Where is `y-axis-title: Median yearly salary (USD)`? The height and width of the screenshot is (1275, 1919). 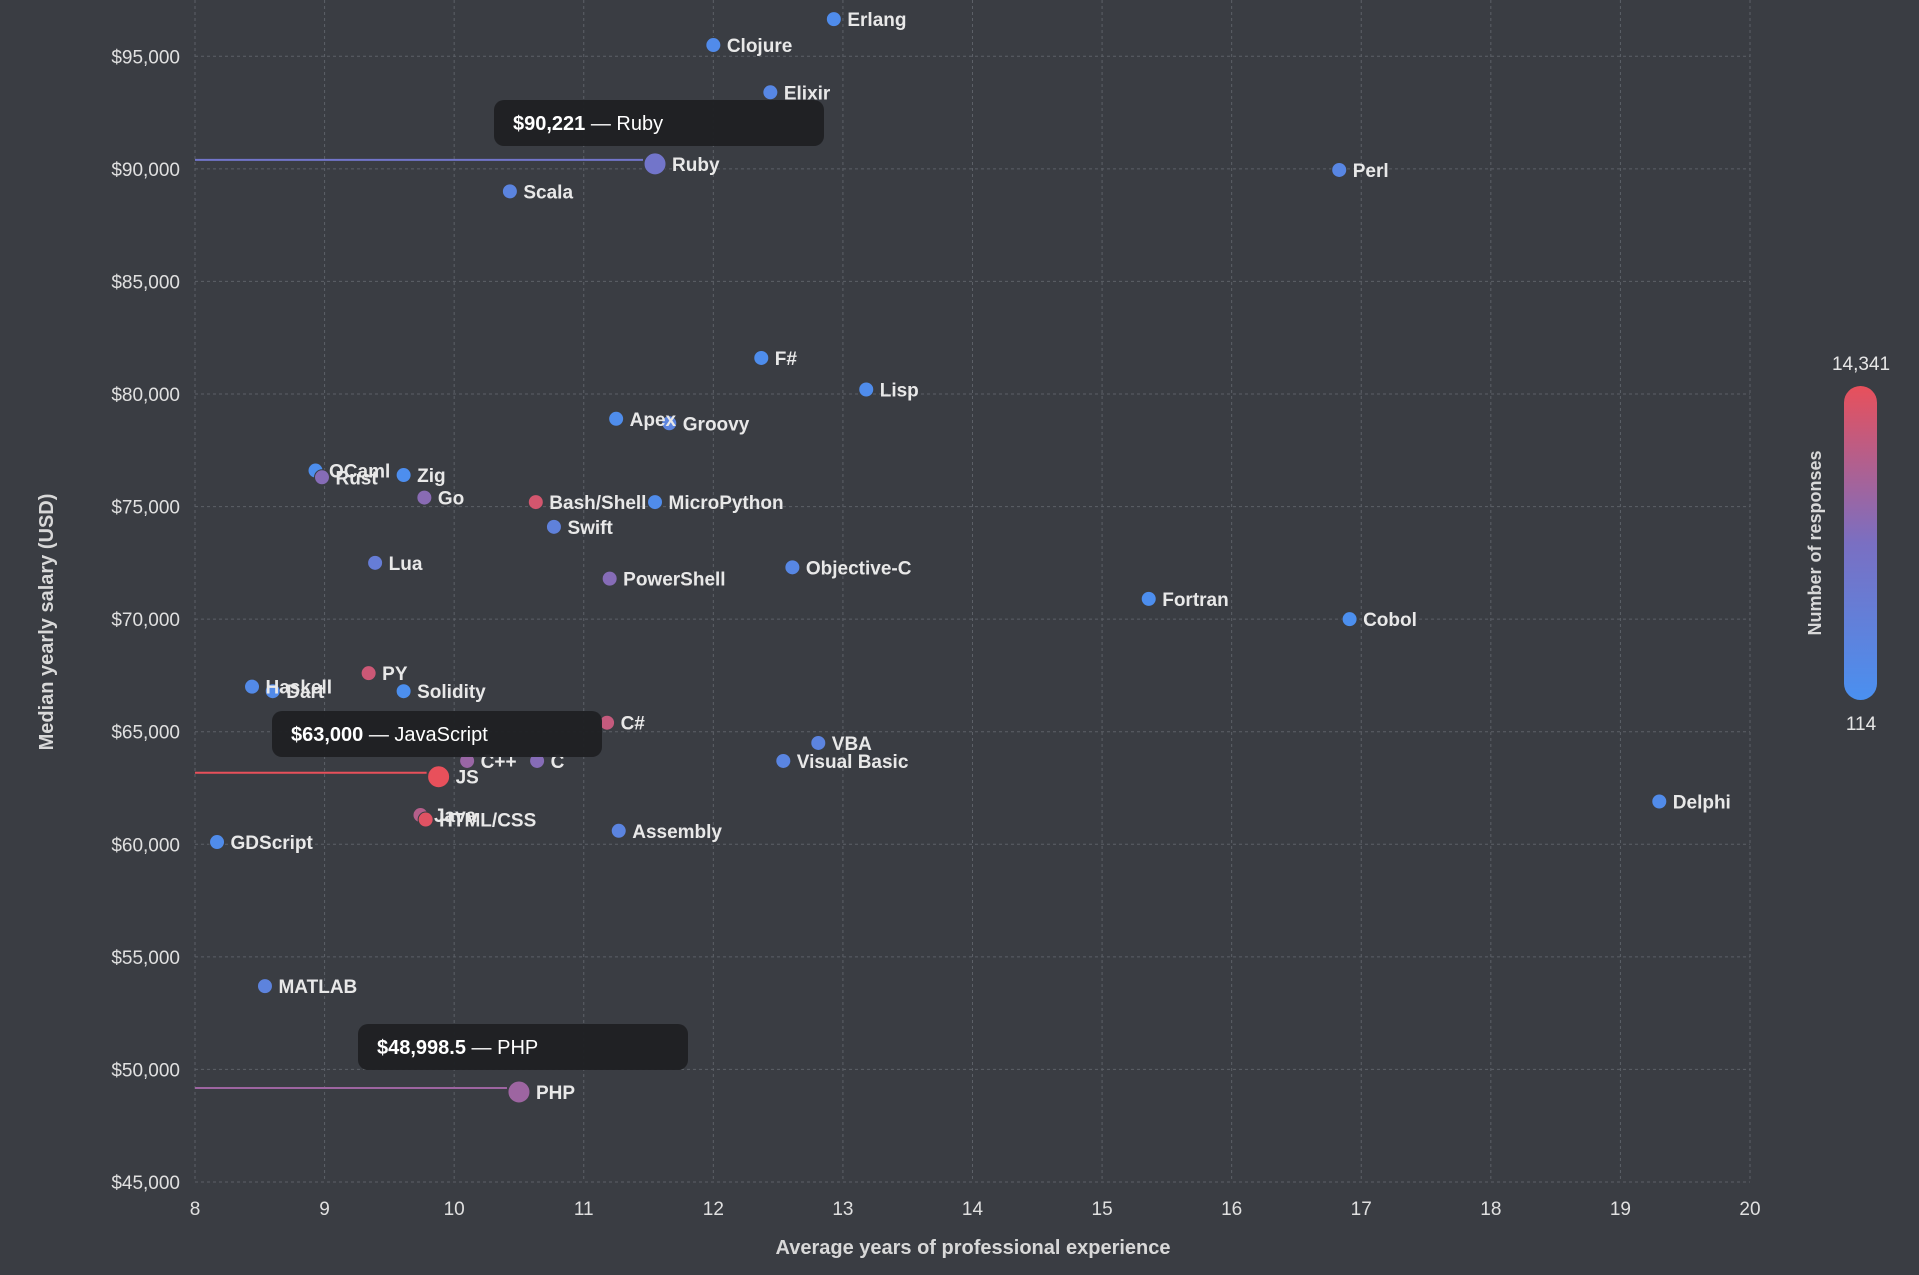 y-axis-title: Median yearly salary (USD) is located at coordinates (47, 622).